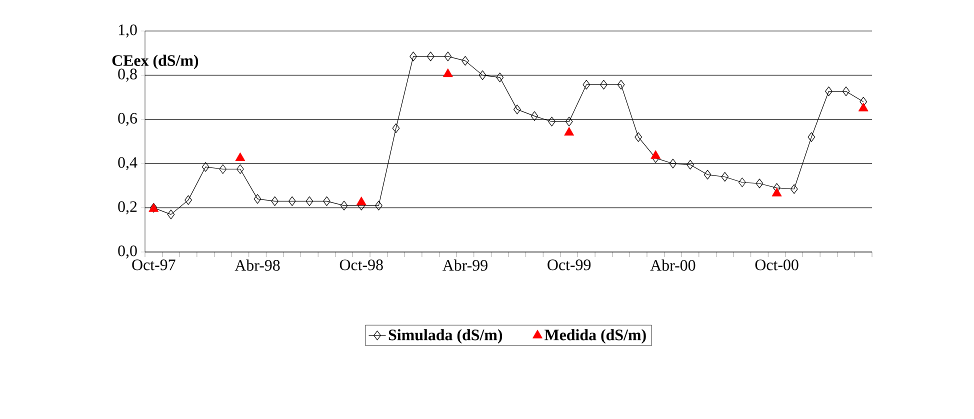 The image size is (974, 419). Describe the element at coordinates (465, 265) in the screenshot. I see `x-tick-label: Abr-99` at that location.